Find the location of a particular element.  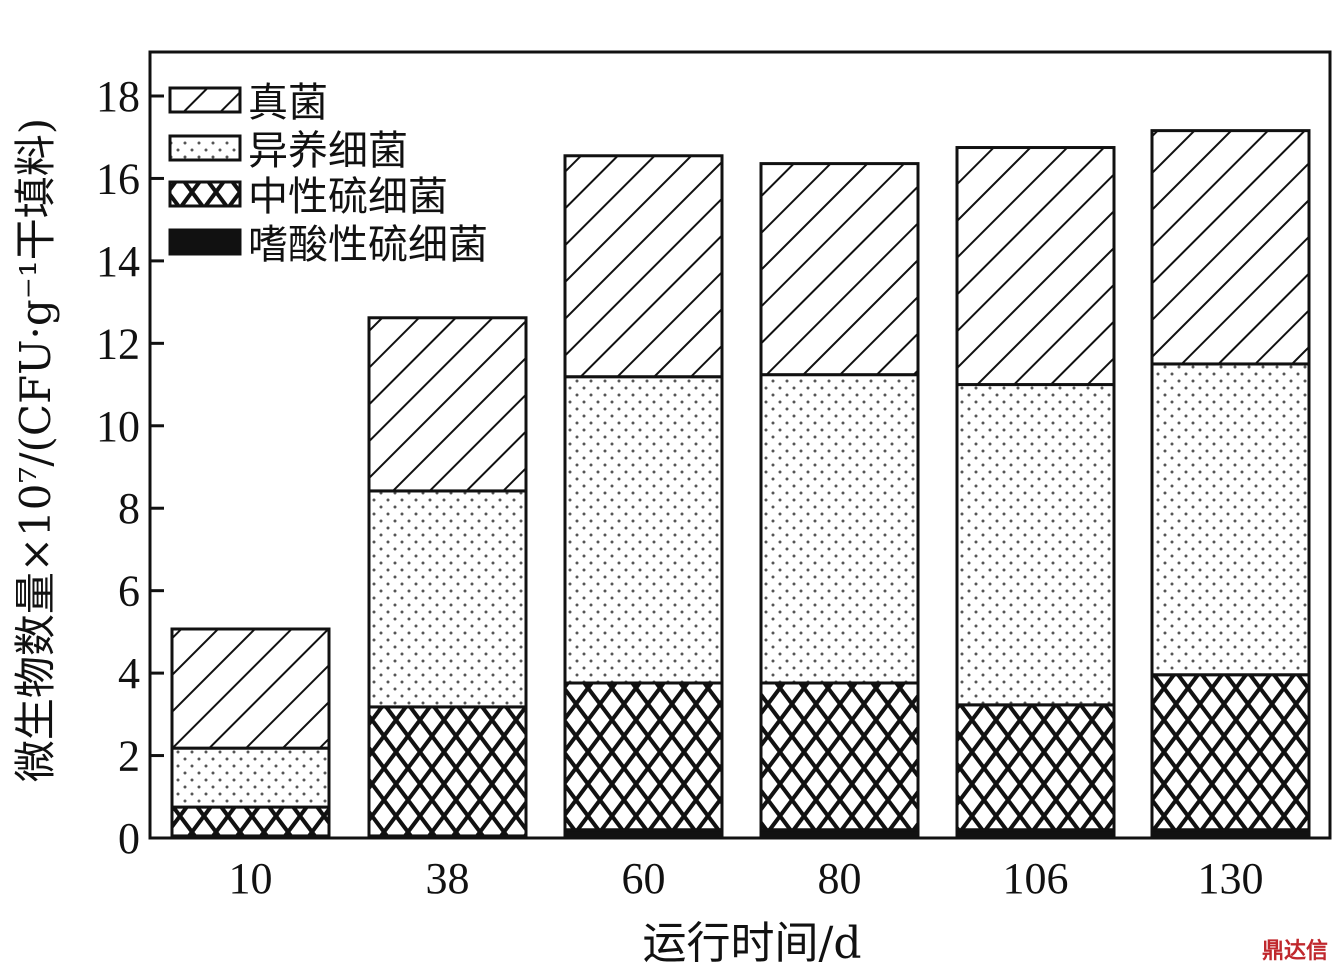

legend-label: 嗜酸性硫细菌 is located at coordinates (368, 245).